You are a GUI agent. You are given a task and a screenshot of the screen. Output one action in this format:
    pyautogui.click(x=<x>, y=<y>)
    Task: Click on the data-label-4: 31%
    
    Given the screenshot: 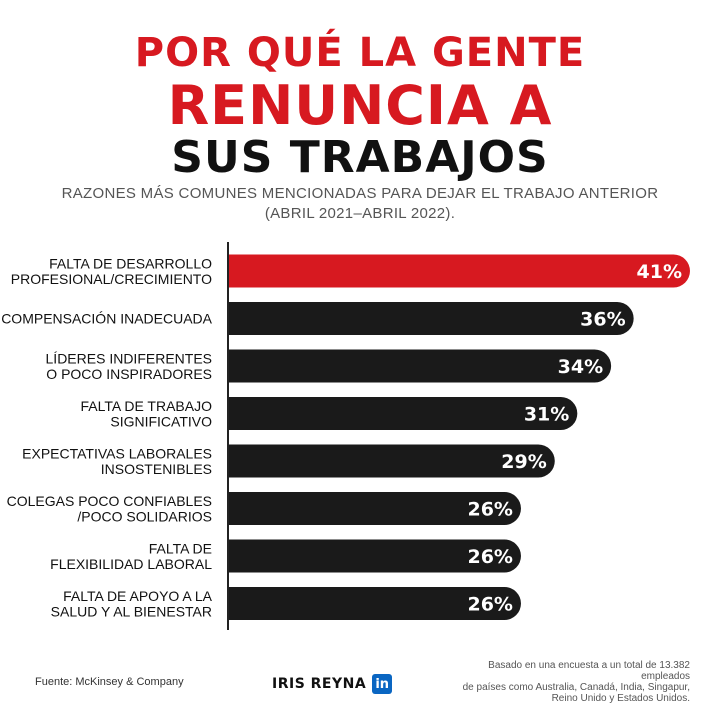 What is the action you would take?
    pyautogui.click(x=546, y=415)
    